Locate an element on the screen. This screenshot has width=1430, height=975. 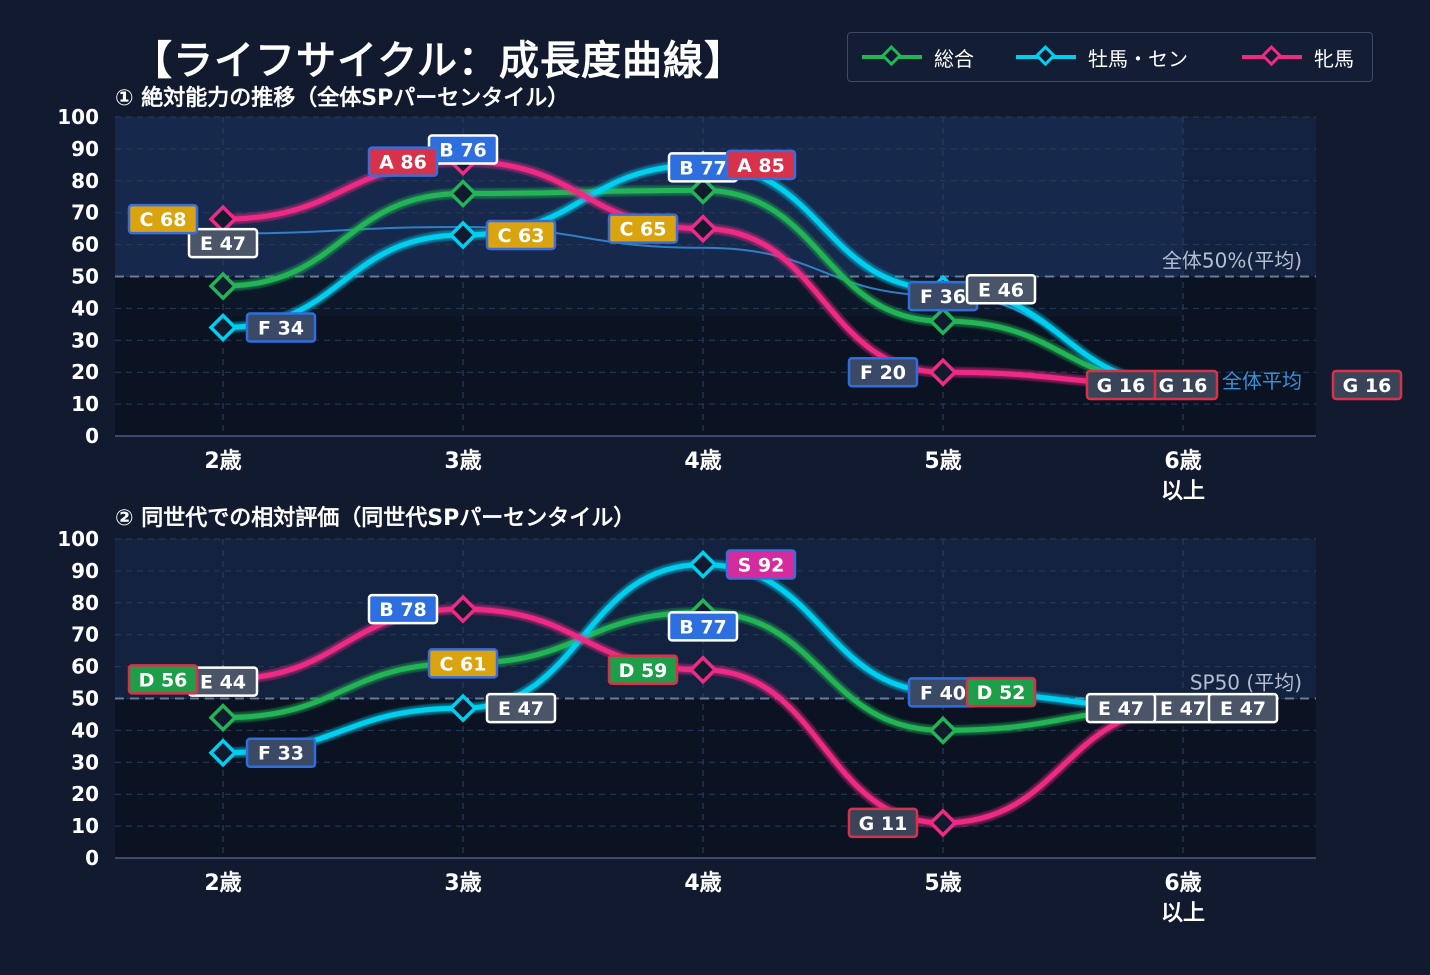
data-label-text: G 11 is located at coordinates (883, 824).